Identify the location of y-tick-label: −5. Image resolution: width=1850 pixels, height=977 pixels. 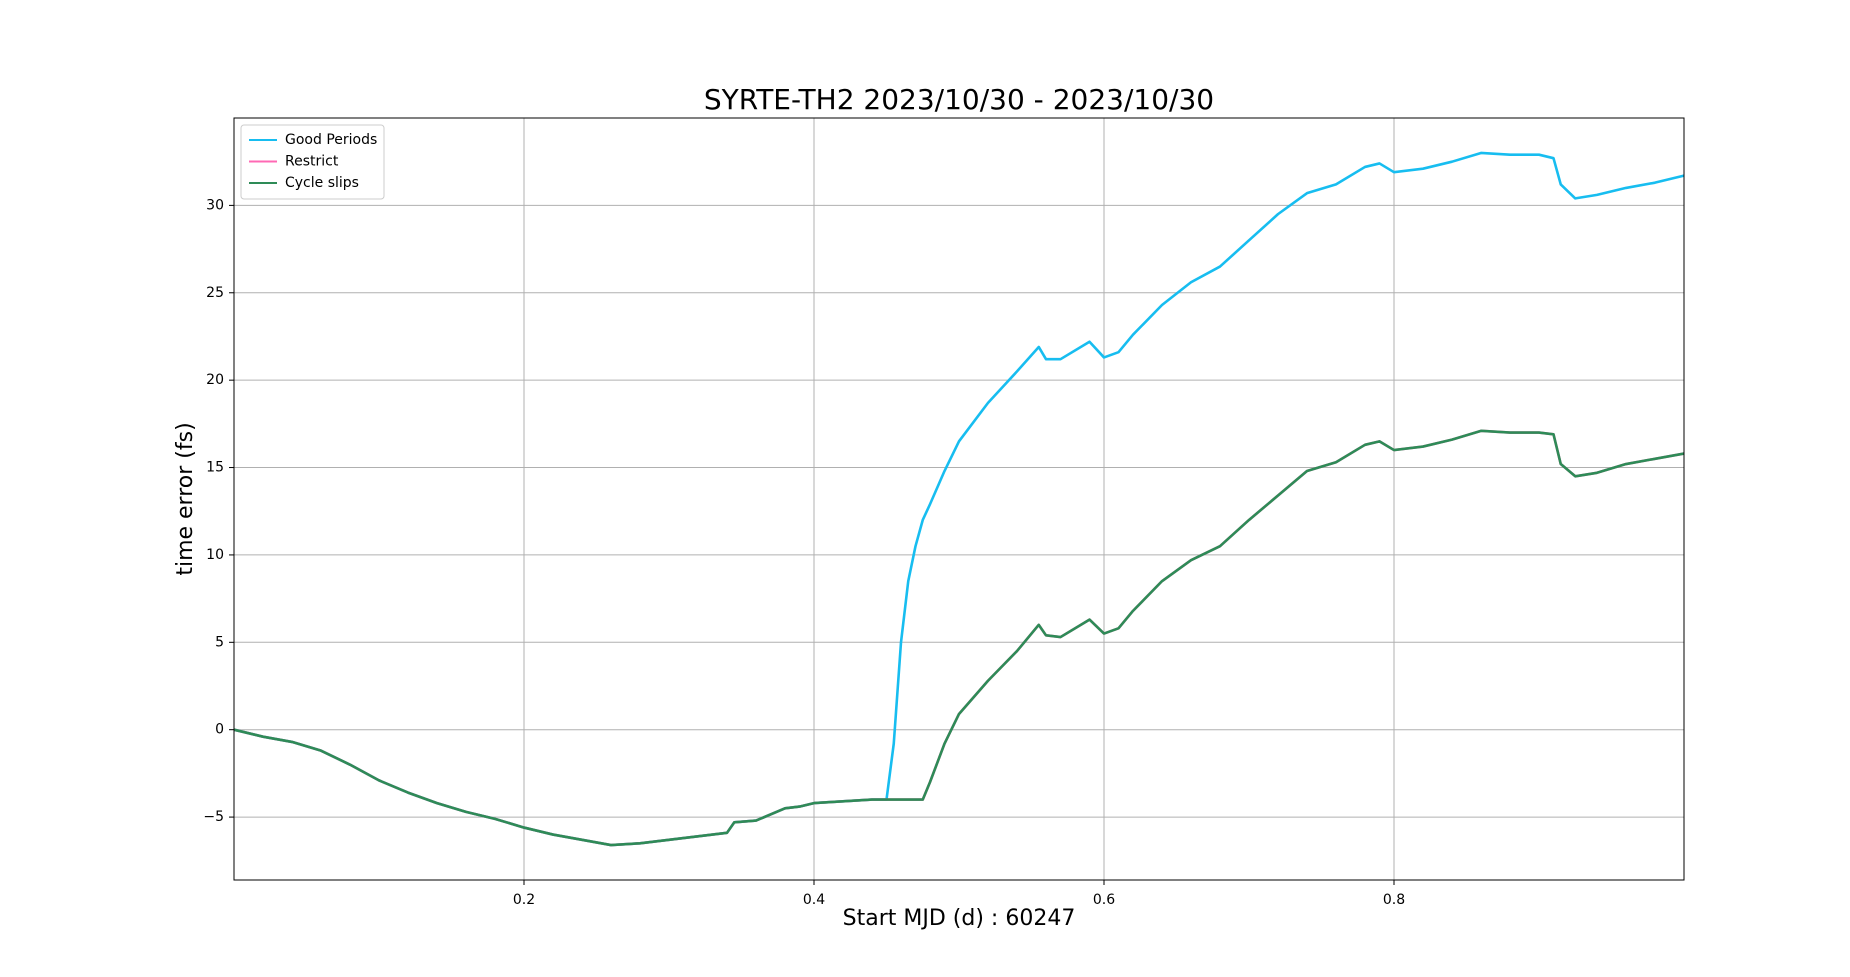
(213, 817).